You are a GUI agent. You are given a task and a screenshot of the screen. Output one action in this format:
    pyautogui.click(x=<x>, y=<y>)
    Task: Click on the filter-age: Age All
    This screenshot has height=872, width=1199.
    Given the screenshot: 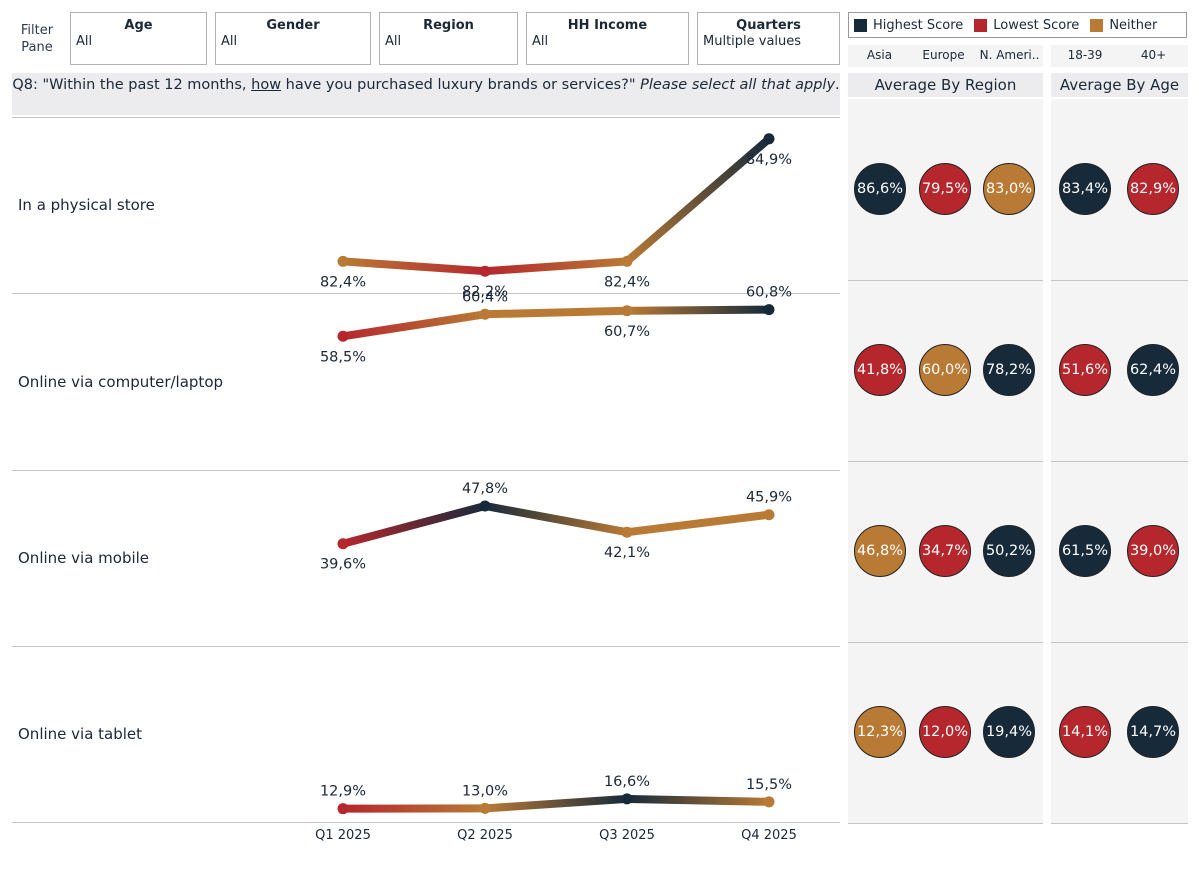 What is the action you would take?
    pyautogui.click(x=138, y=38)
    